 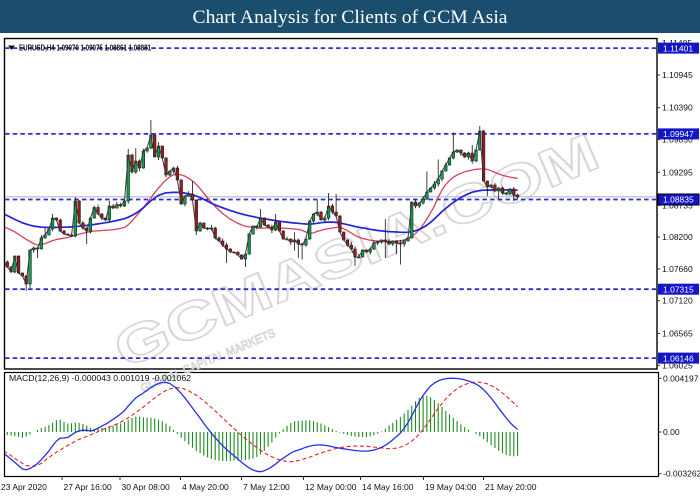 What do you see at coordinates (511, 487) in the screenshot?
I see `svg-text: 21 May 20:00` at bounding box center [511, 487].